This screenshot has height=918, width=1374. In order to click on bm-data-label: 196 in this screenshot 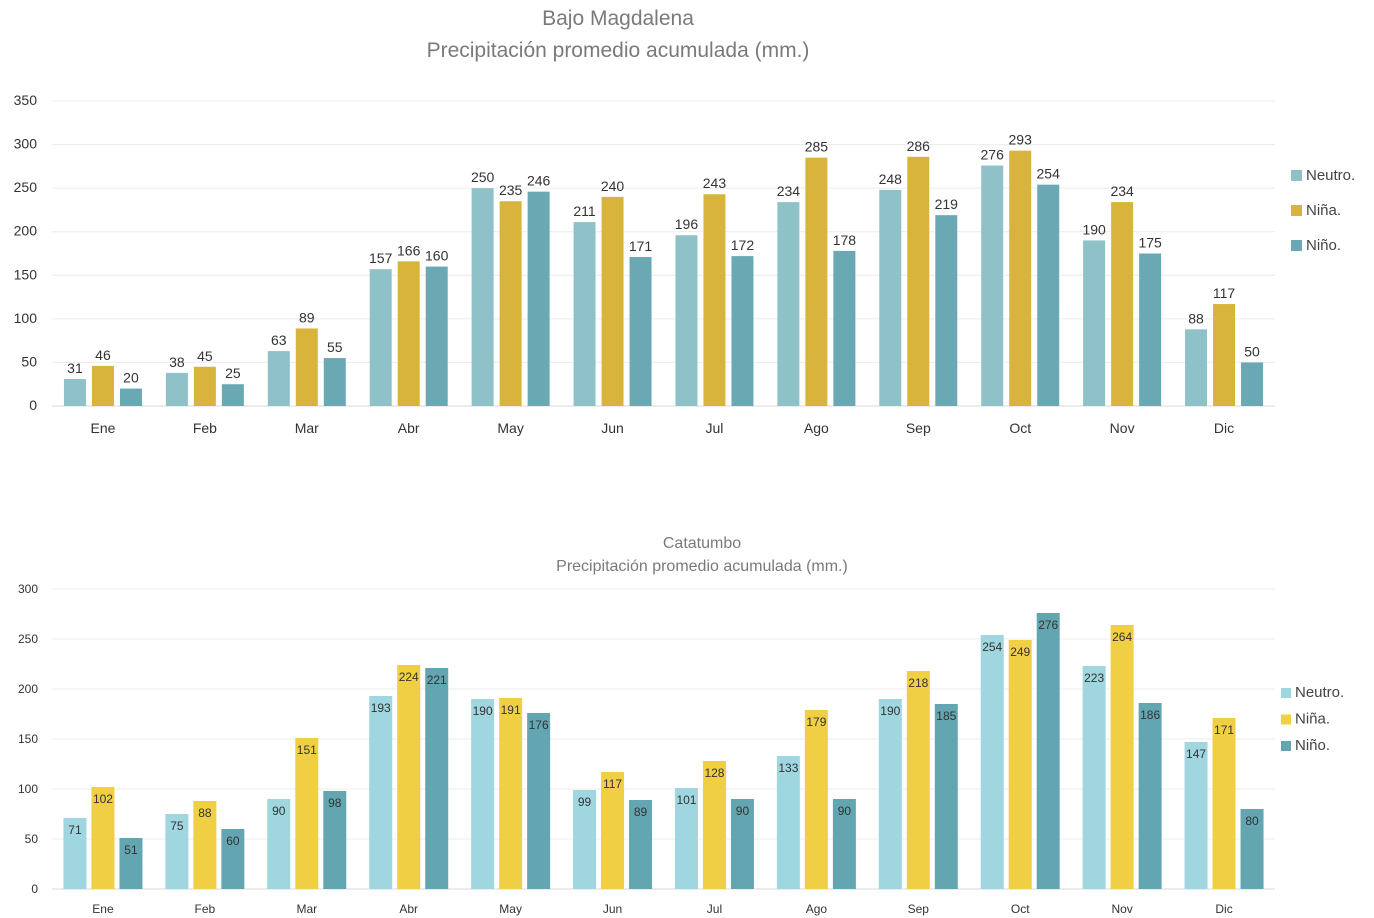, I will do `click(687, 224)`.